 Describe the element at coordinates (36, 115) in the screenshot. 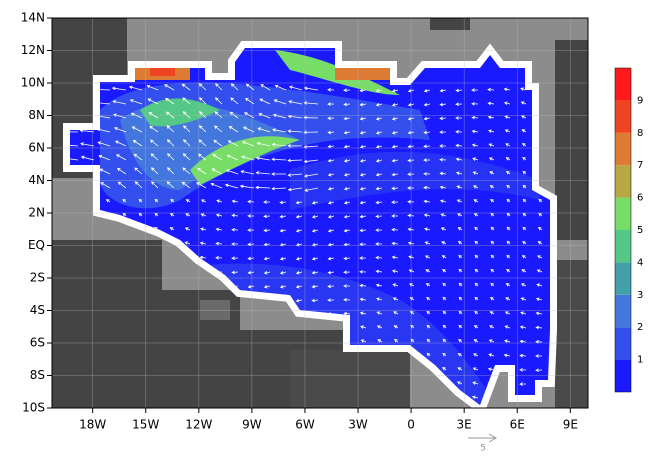

I see `y-tick-label: 8N` at that location.